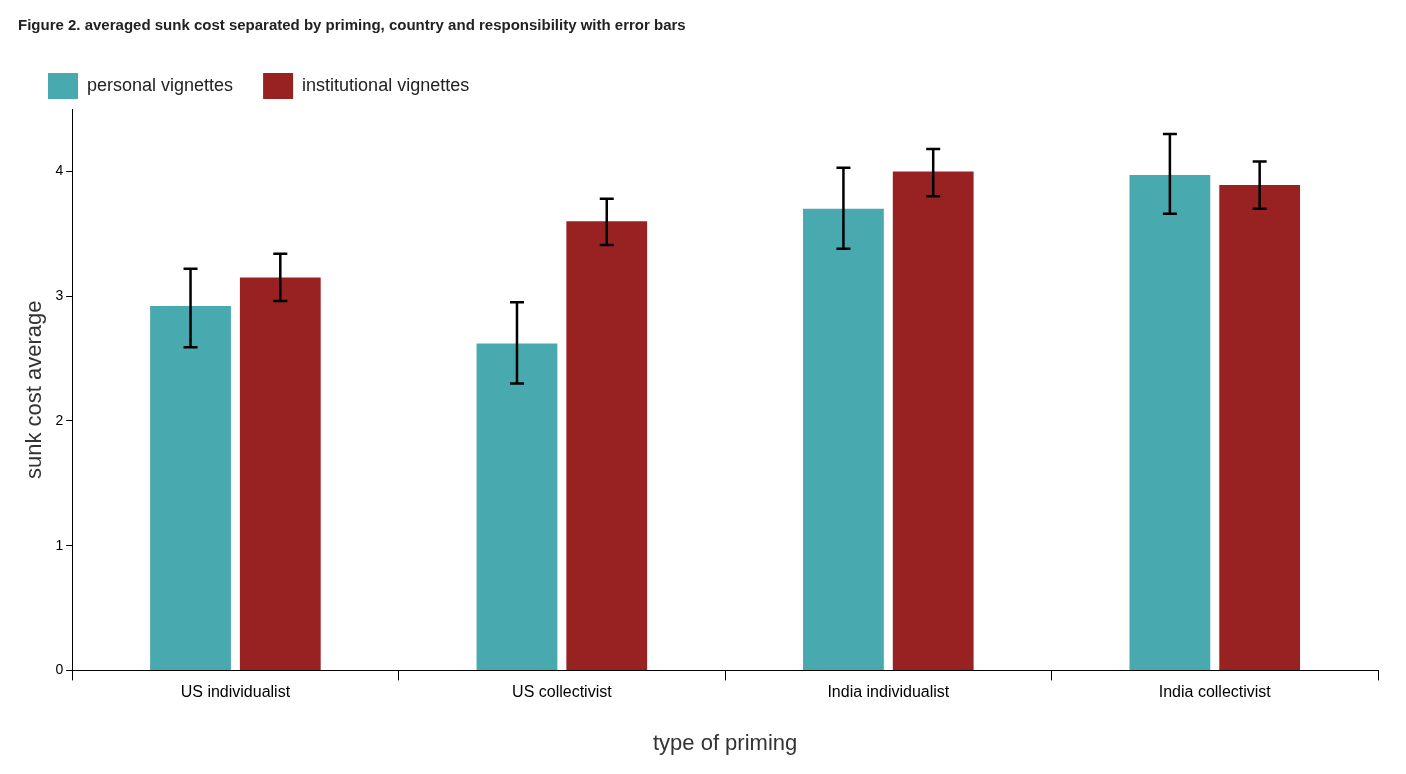 The height and width of the screenshot is (774, 1406). I want to click on chart-title: Figure 2. averaged sunk cost separated by priming, country and responsibility with error bars, so click(352, 25).